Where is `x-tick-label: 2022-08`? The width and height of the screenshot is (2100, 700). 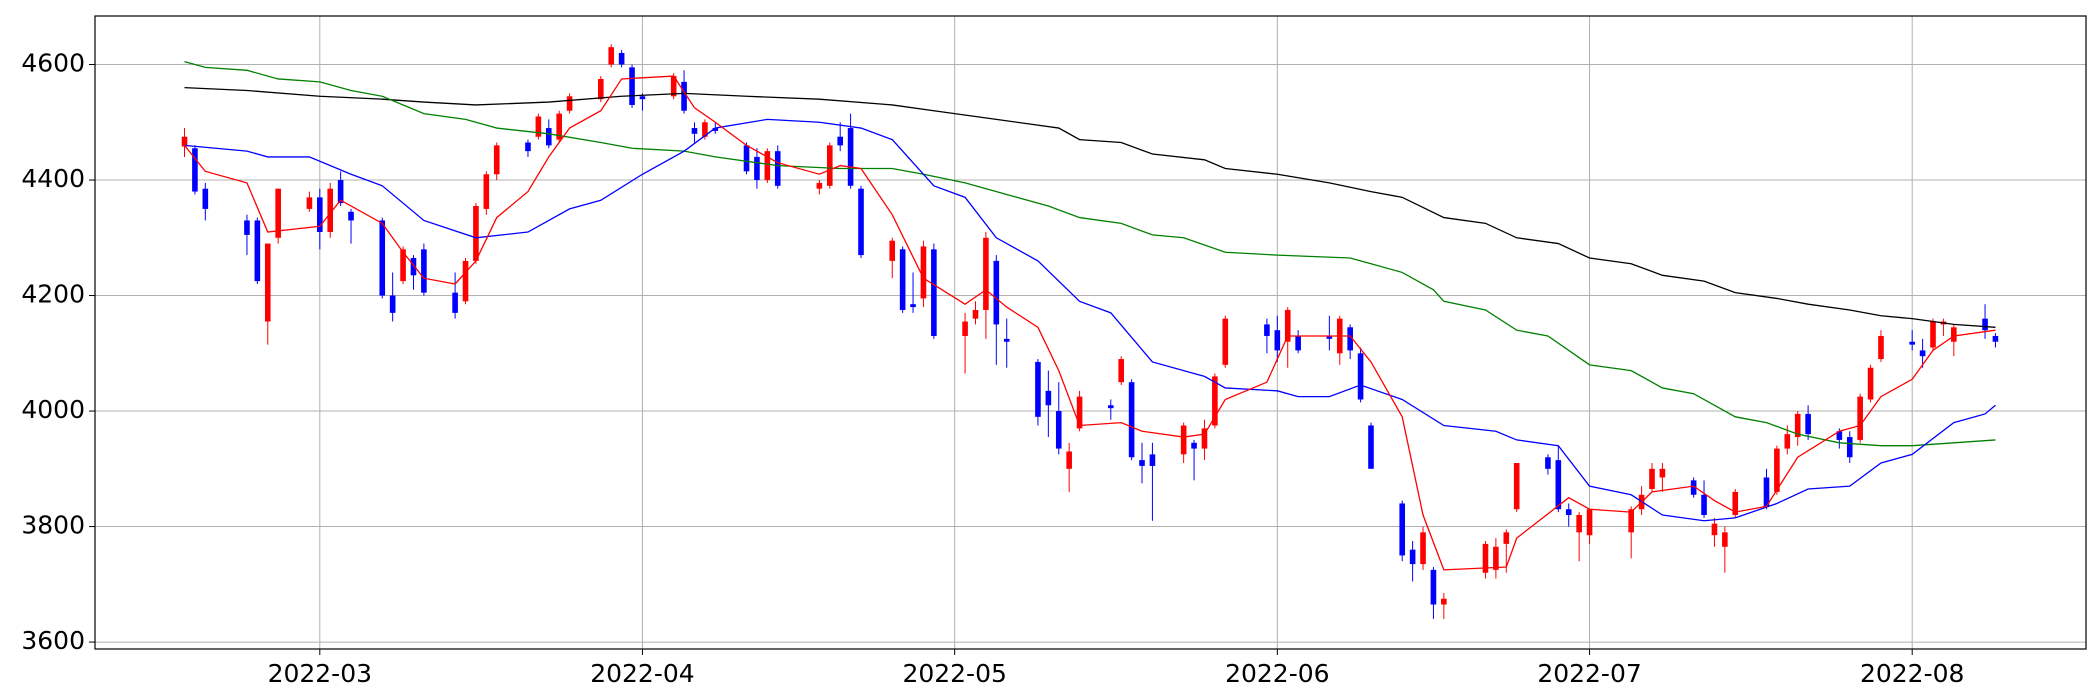 x-tick-label: 2022-08 is located at coordinates (1912, 673).